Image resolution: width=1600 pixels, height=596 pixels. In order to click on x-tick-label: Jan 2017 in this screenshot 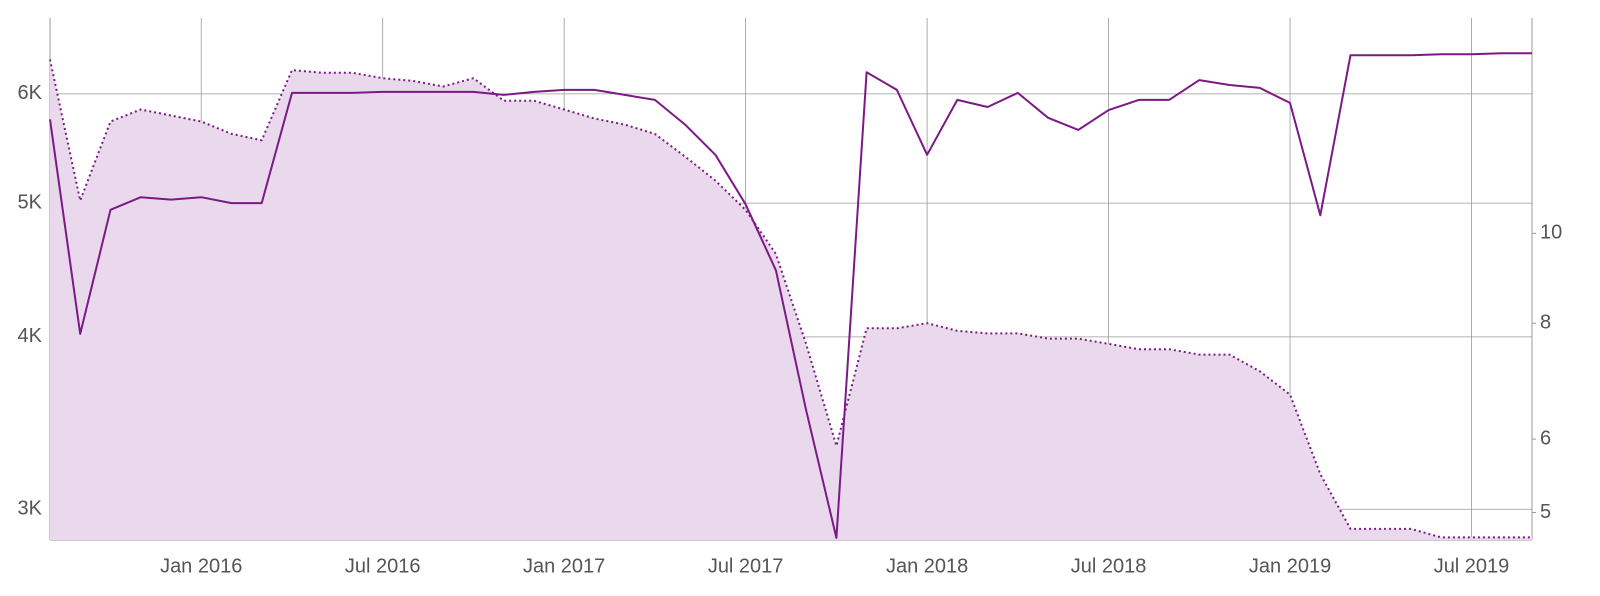, I will do `click(564, 566)`.